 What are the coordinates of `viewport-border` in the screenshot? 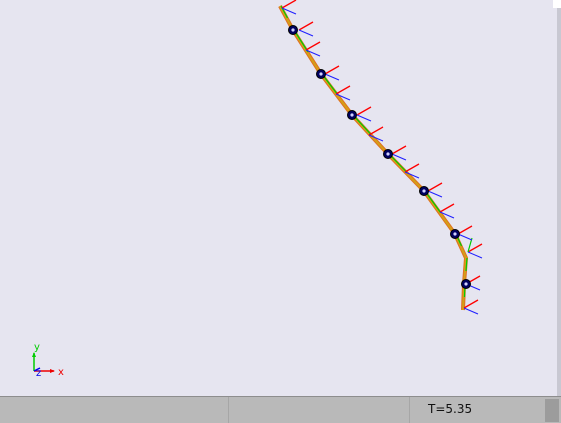 It's located at (559, 198).